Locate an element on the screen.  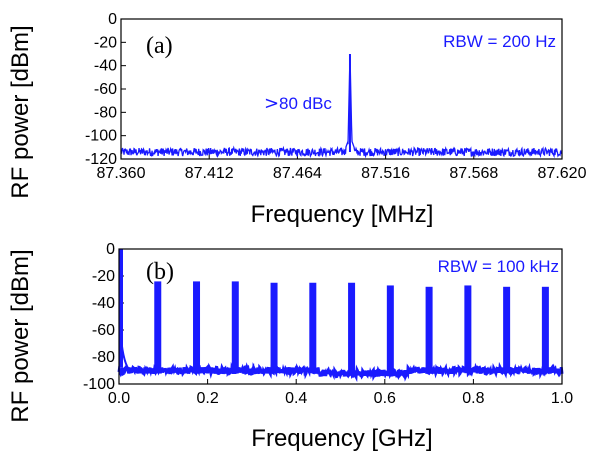
panel-b-y-tick-label: 0 is located at coordinates (110, 249).